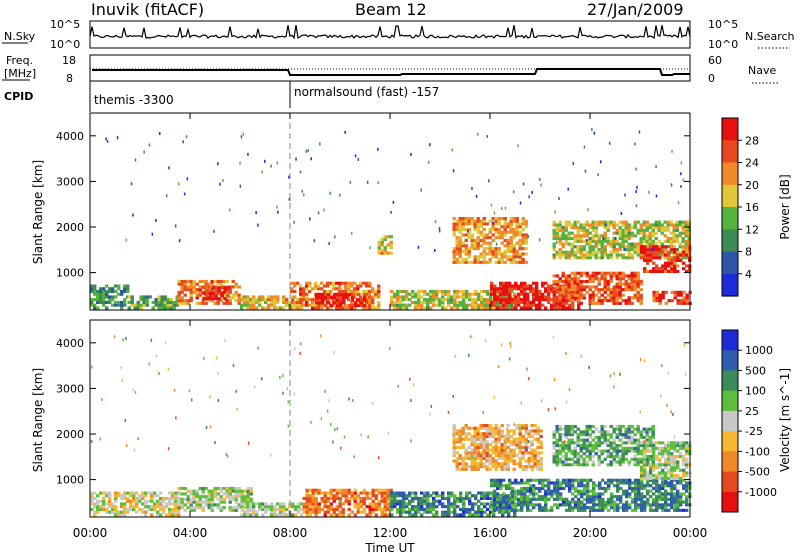 Image resolution: width=800 pixels, height=554 pixels. Describe the element at coordinates (391, 72) in the screenshot. I see `frequency-trace` at that location.